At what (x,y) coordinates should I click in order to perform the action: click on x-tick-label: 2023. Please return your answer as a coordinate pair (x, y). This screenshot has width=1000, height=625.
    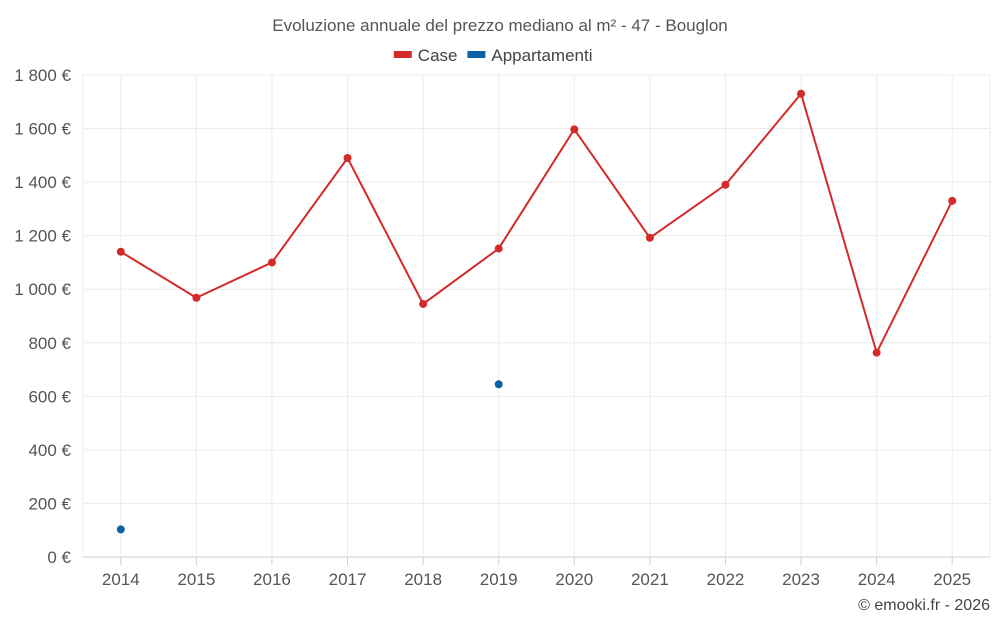
    Looking at the image, I should click on (801, 579).